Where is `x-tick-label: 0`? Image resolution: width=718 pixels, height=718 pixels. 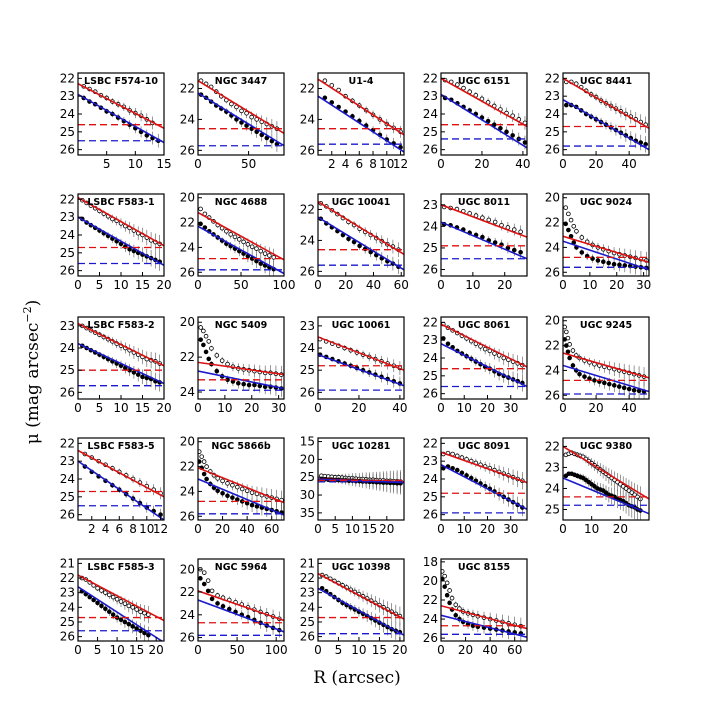
x-tick-label: 0 is located at coordinates (441, 285).